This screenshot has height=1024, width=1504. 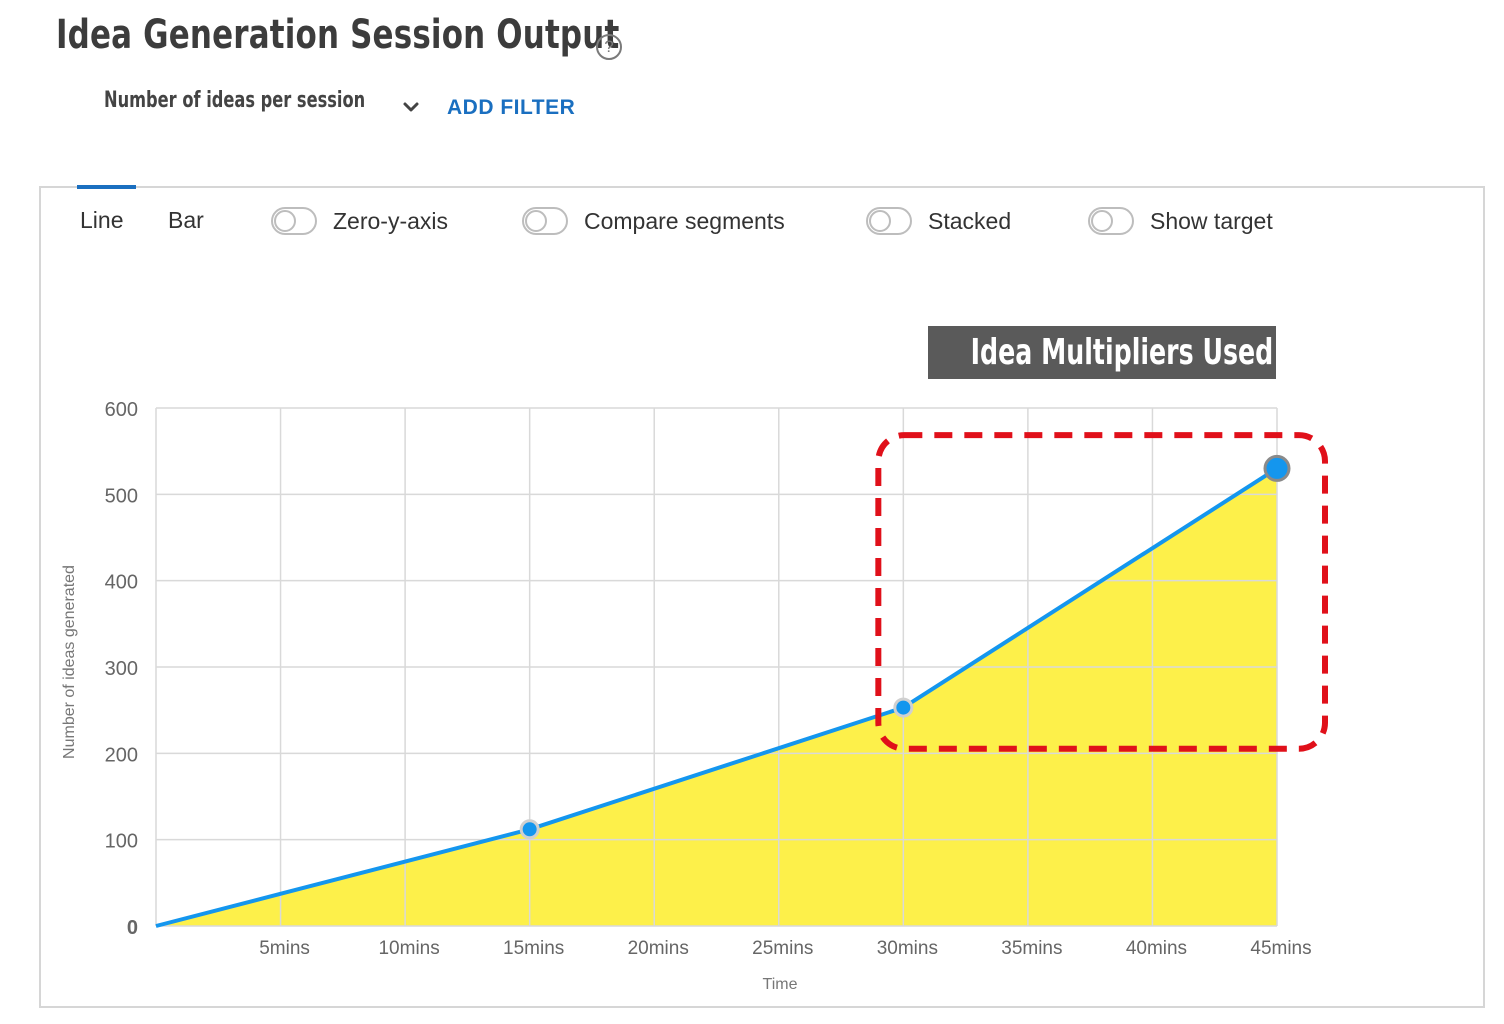 I want to click on toggle-zero-y-axis: Zero-y-axis, so click(x=359, y=221).